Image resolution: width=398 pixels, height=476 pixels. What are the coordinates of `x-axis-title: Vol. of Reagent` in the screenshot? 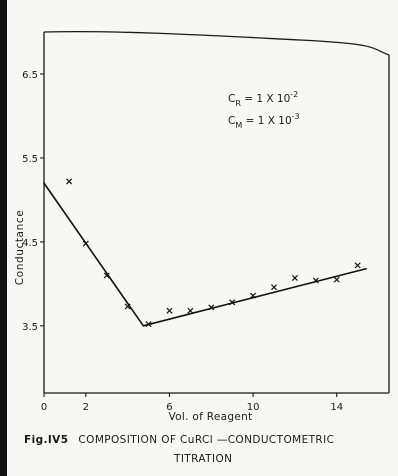 It's located at (211, 417).